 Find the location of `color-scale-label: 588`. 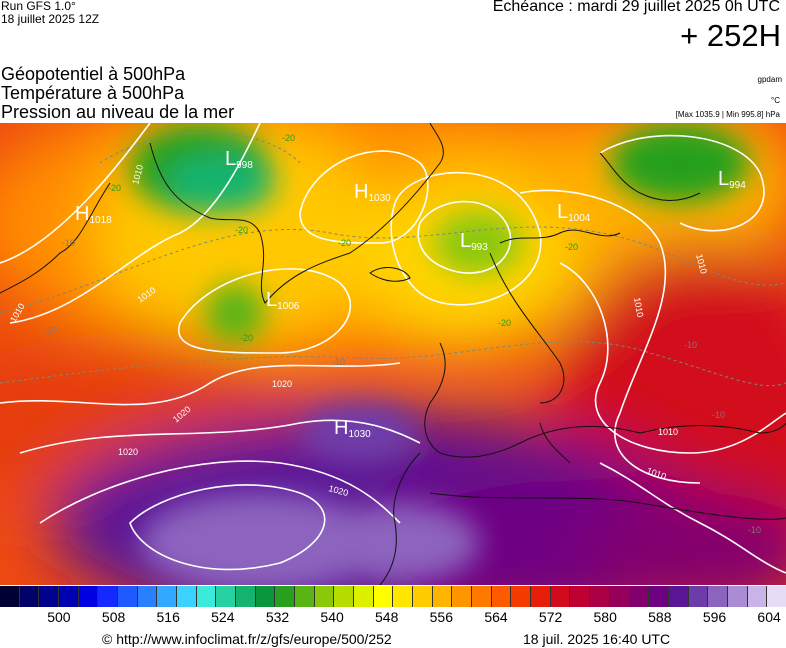

color-scale-label: 588 is located at coordinates (660, 617).